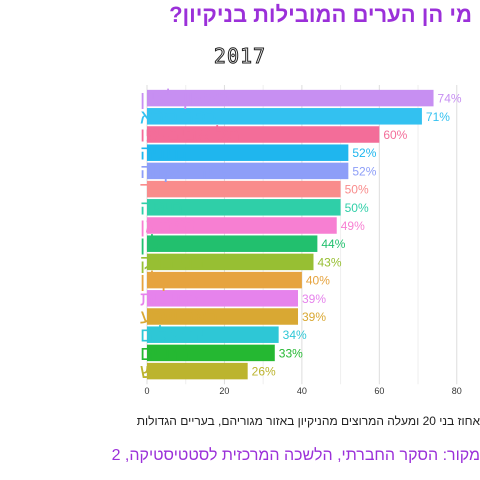  What do you see at coordinates (395, 135) in the screenshot?
I see `value-label-2: 60%` at bounding box center [395, 135].